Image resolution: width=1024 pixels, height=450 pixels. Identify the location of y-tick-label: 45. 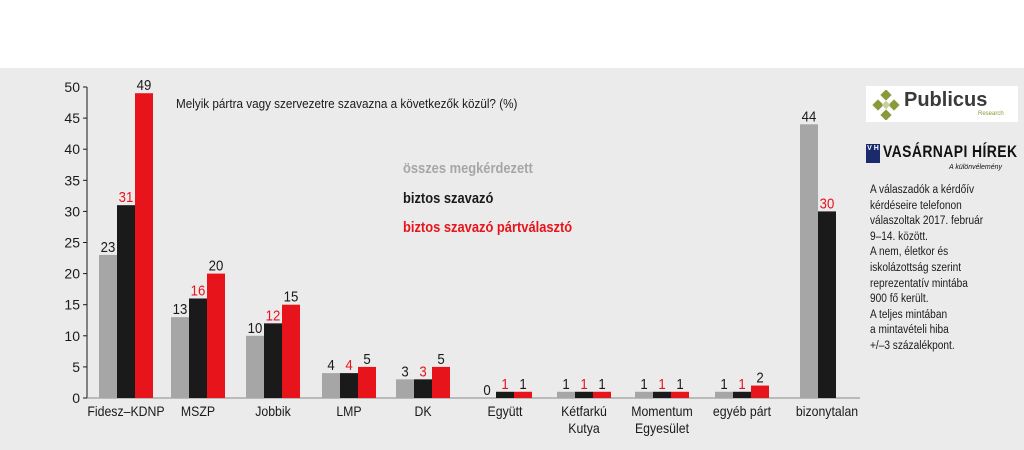
(72, 118).